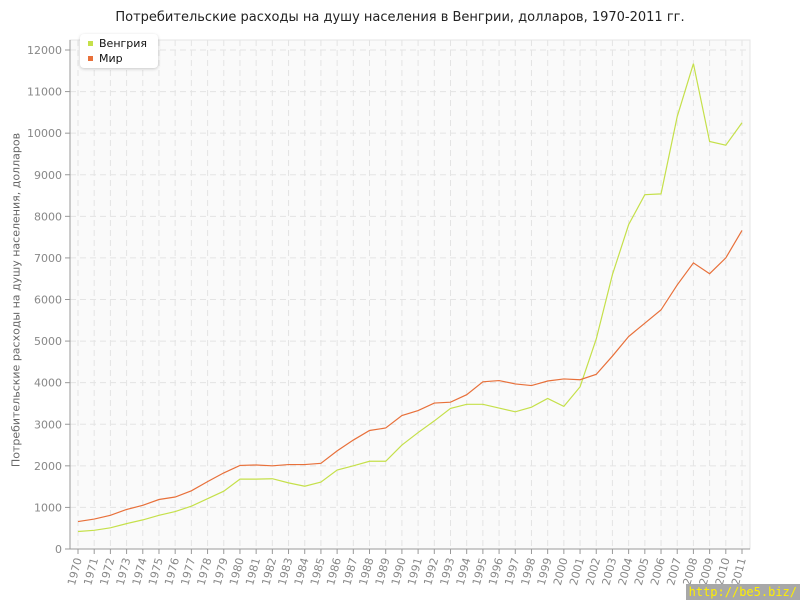  What do you see at coordinates (58, 549) in the screenshot?
I see `y-tick-label: 0` at bounding box center [58, 549].